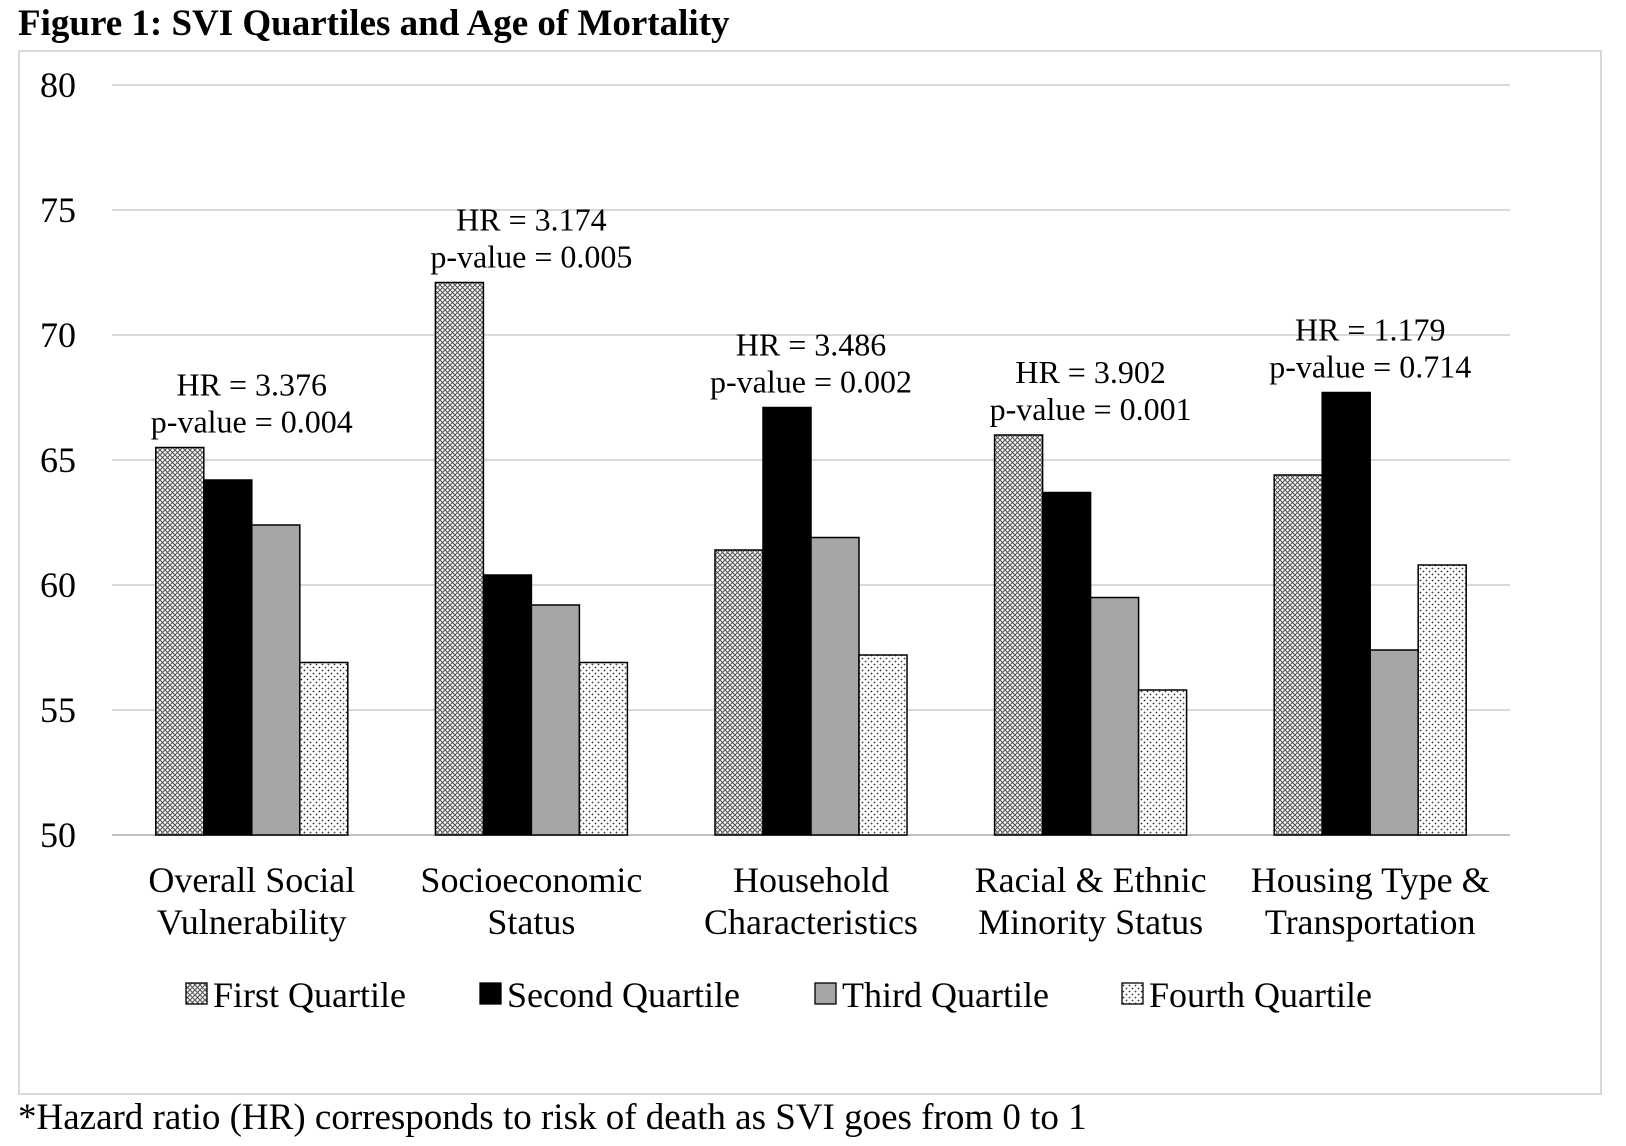  I want to click on hazard-ratio-label: HR = 1.179, so click(1370, 330).